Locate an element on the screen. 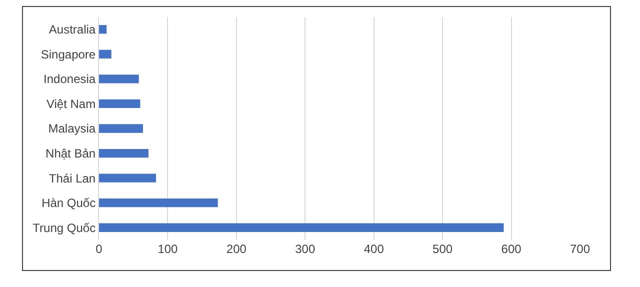 This screenshot has width=640, height=287. y-tick-label: Indonesia is located at coordinates (70, 79).